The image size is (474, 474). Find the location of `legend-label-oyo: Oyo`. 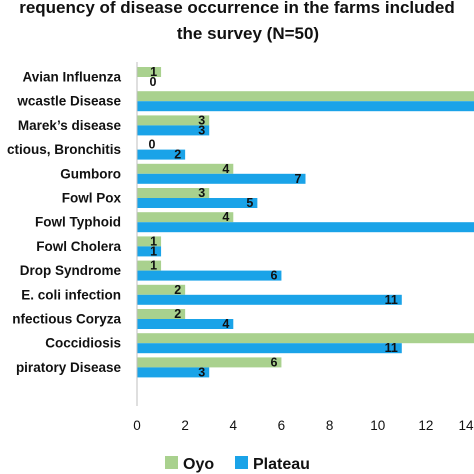

legend-label-oyo: Oyo is located at coordinates (198, 464).